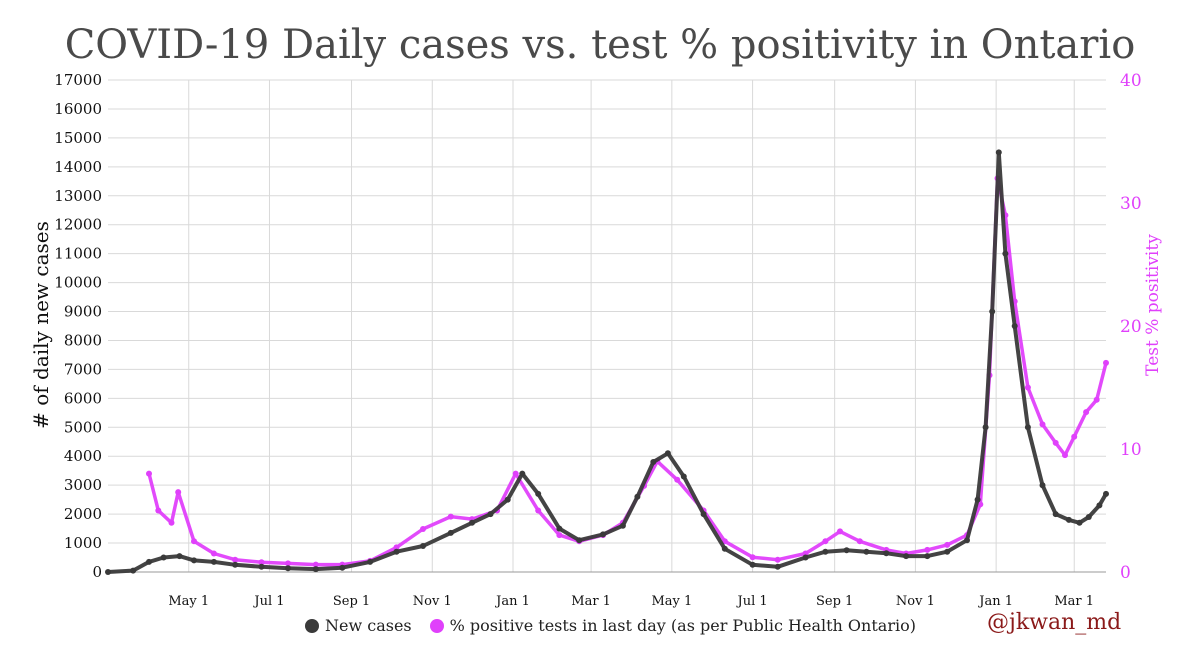 The image size is (1200, 670). What do you see at coordinates (78, 283) in the screenshot?
I see `y-tick-label: 10000` at bounding box center [78, 283].